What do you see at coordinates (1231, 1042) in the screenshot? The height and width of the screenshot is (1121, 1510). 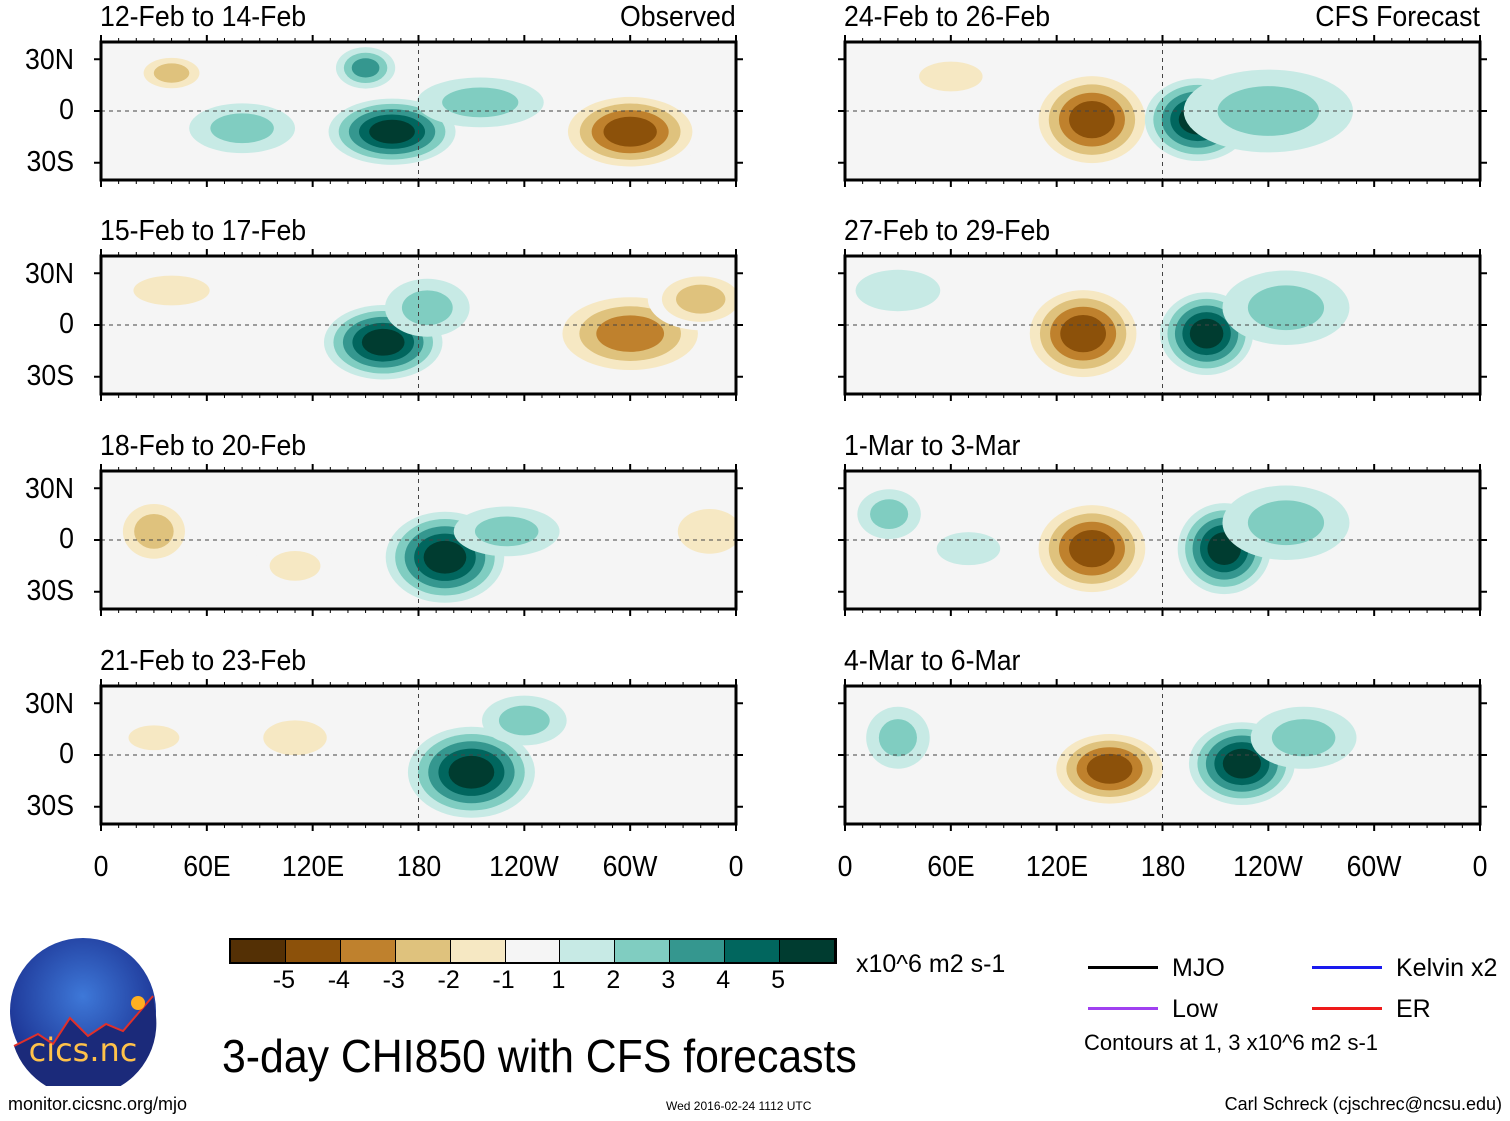 I see `contour-note: Contours at 1, 3 x10^6 m2 s-1` at bounding box center [1231, 1042].